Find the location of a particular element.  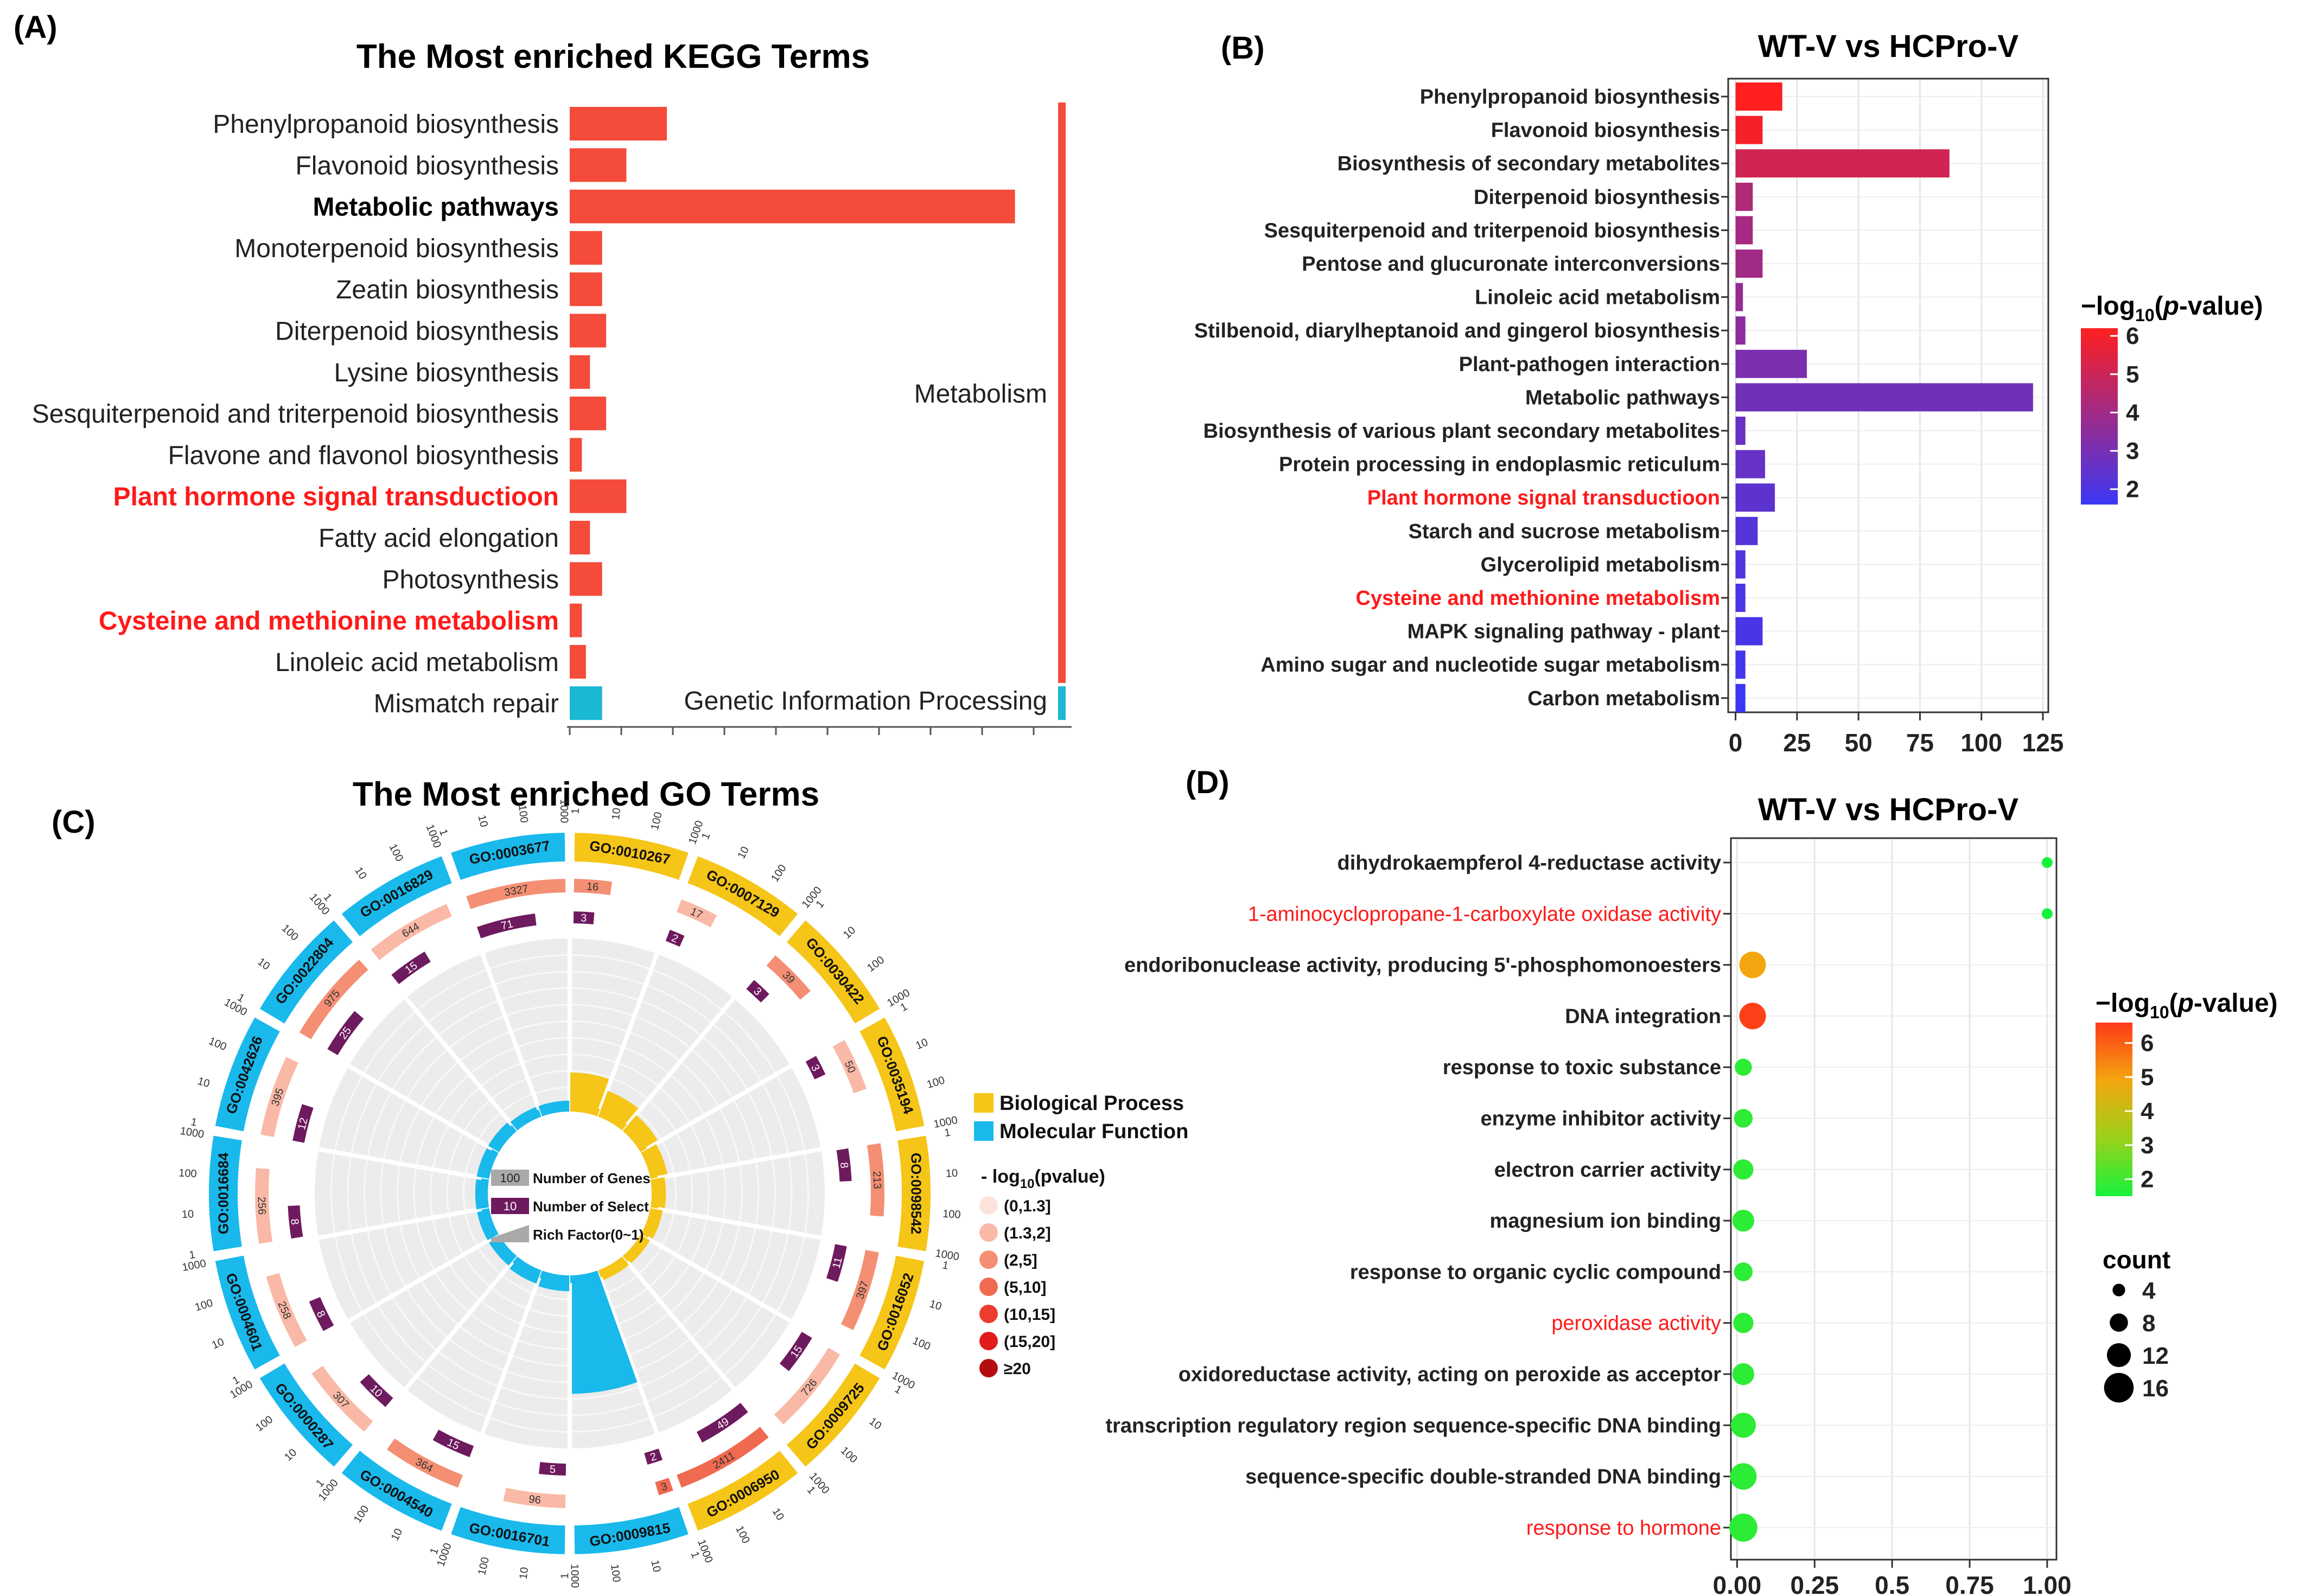

chart-d-x-tick-label: 0.00 is located at coordinates (1737, 1583).